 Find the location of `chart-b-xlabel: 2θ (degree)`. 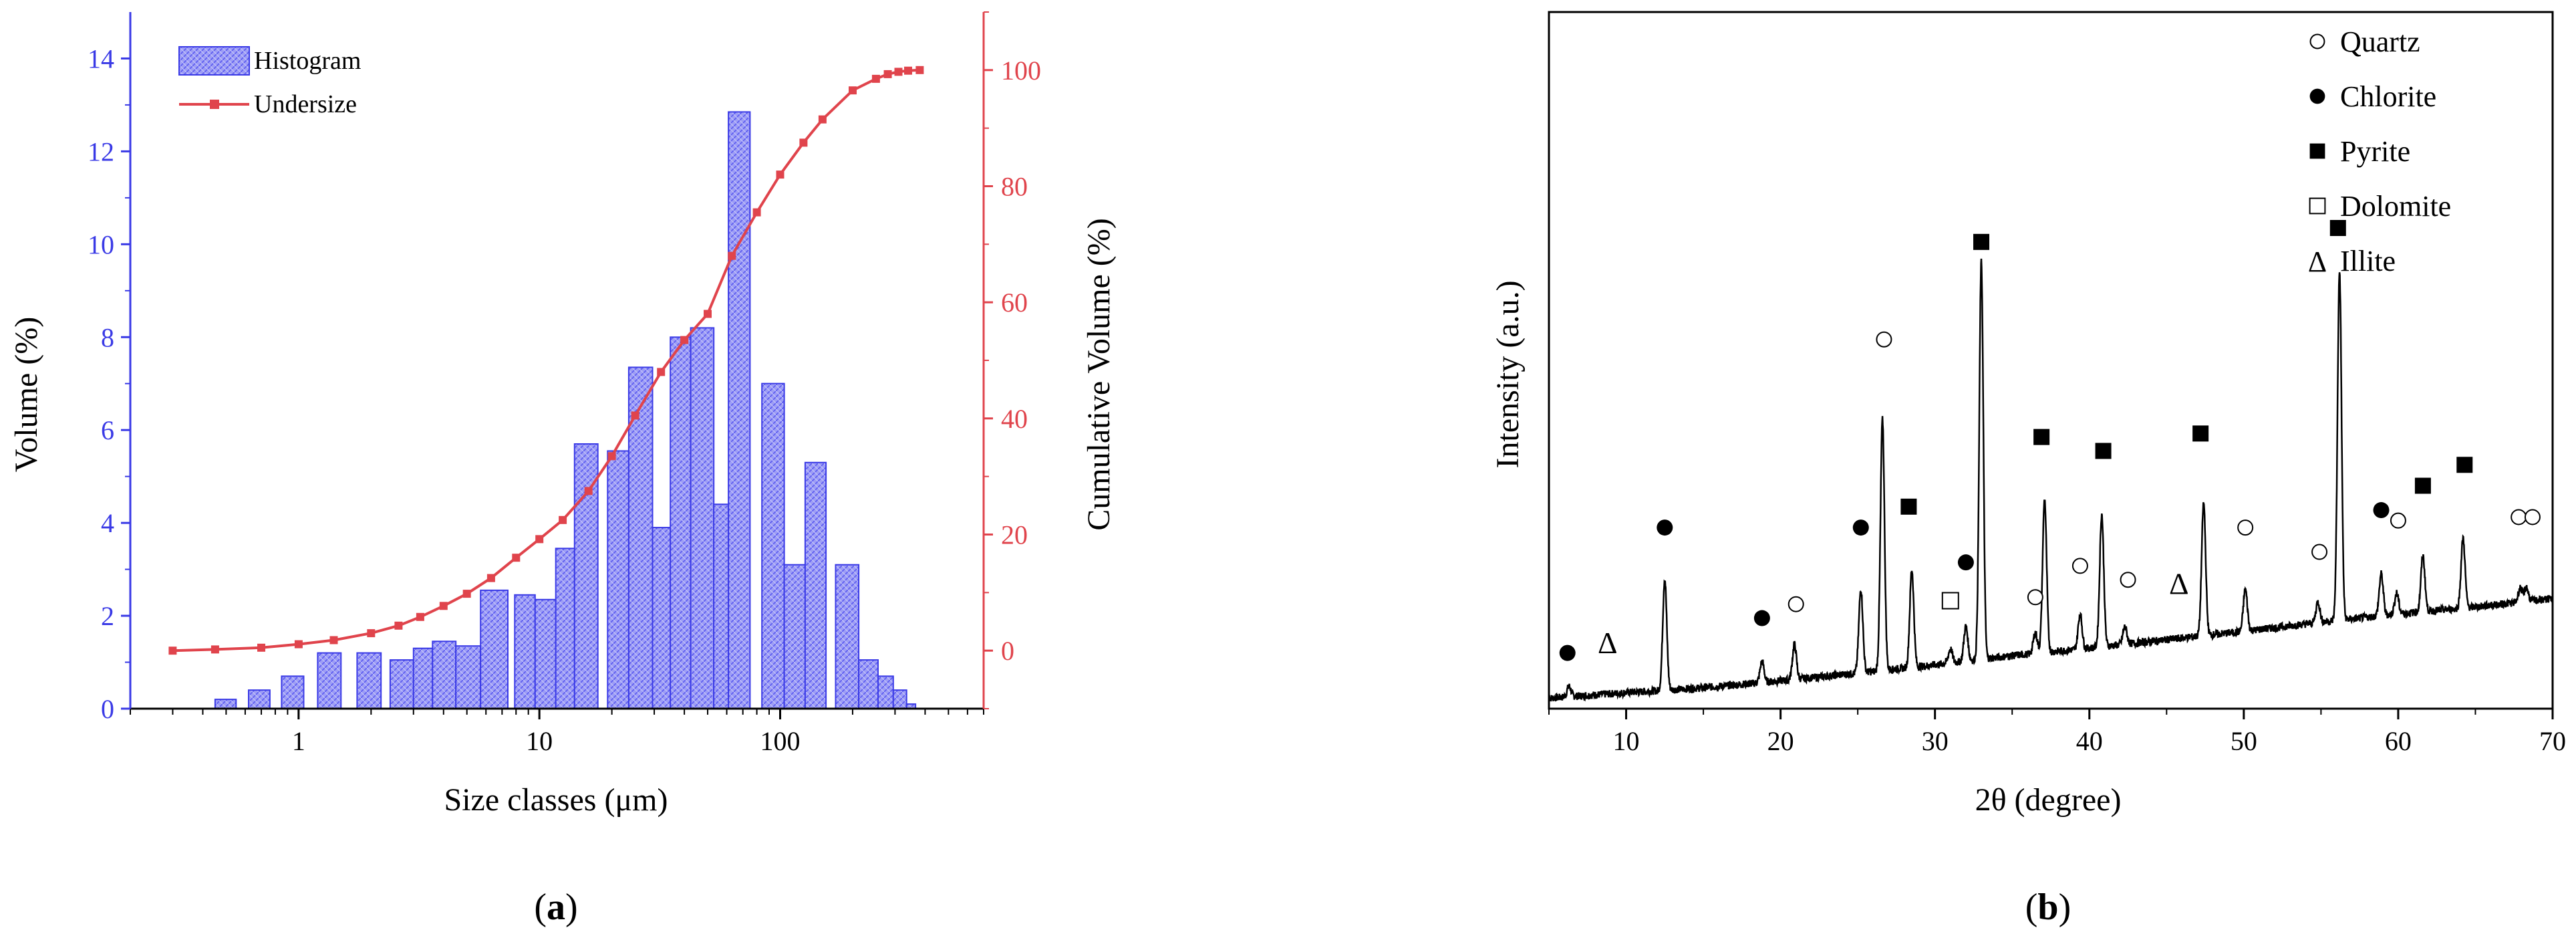

chart-b-xlabel: 2θ (degree) is located at coordinates (2048, 800).